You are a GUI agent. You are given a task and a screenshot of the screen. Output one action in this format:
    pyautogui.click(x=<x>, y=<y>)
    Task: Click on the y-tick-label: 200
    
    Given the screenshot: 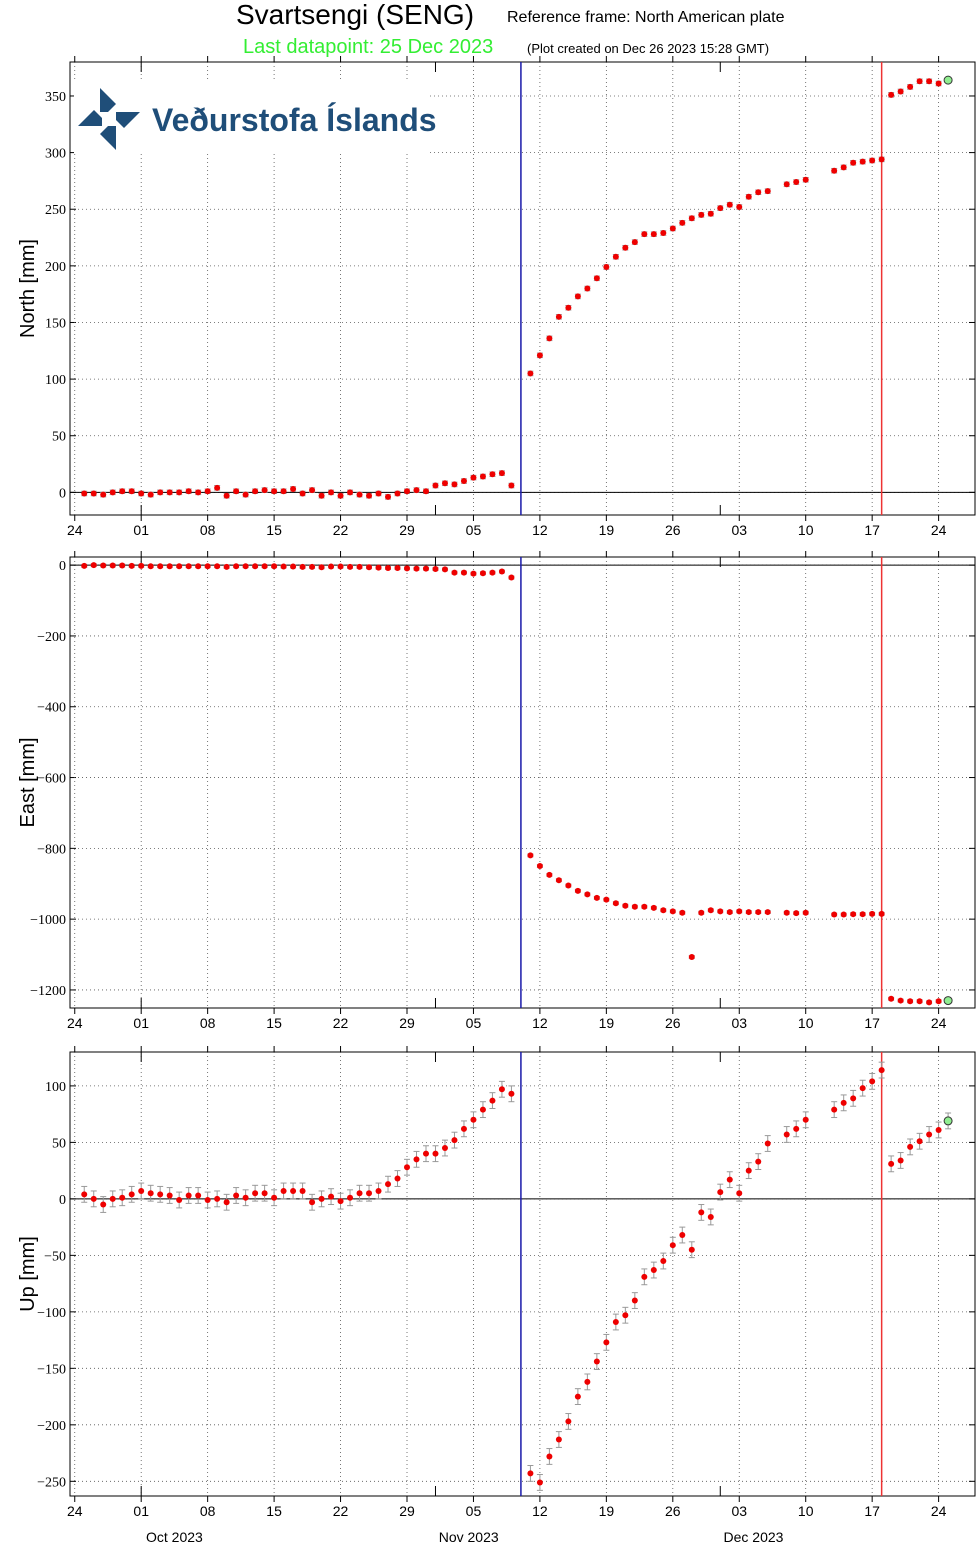 What is the action you would take?
    pyautogui.click(x=55, y=267)
    